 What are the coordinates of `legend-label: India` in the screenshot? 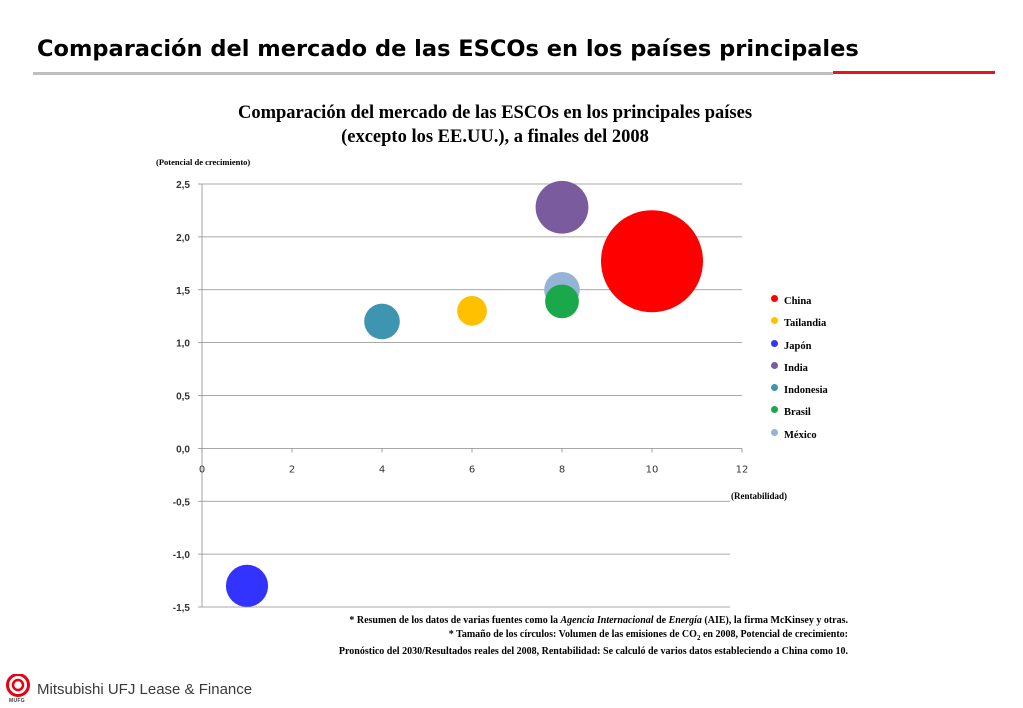 It's located at (796, 368).